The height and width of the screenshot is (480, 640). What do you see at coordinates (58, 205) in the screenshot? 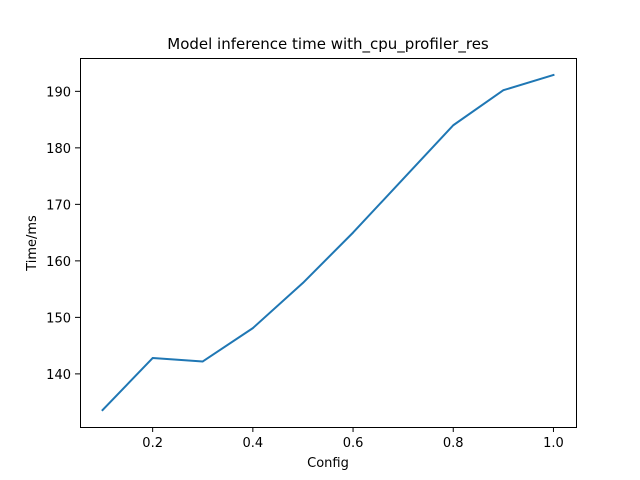
I see `y-tick-label: 170` at bounding box center [58, 205].